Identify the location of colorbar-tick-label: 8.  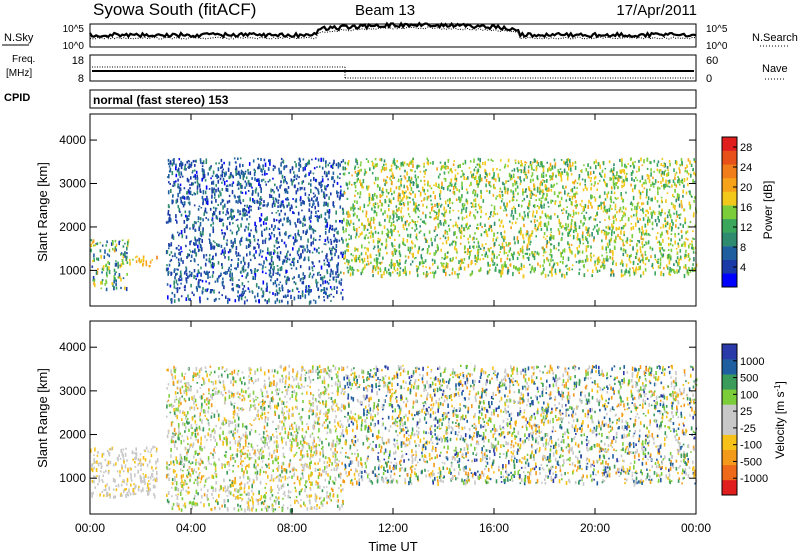
(743, 248).